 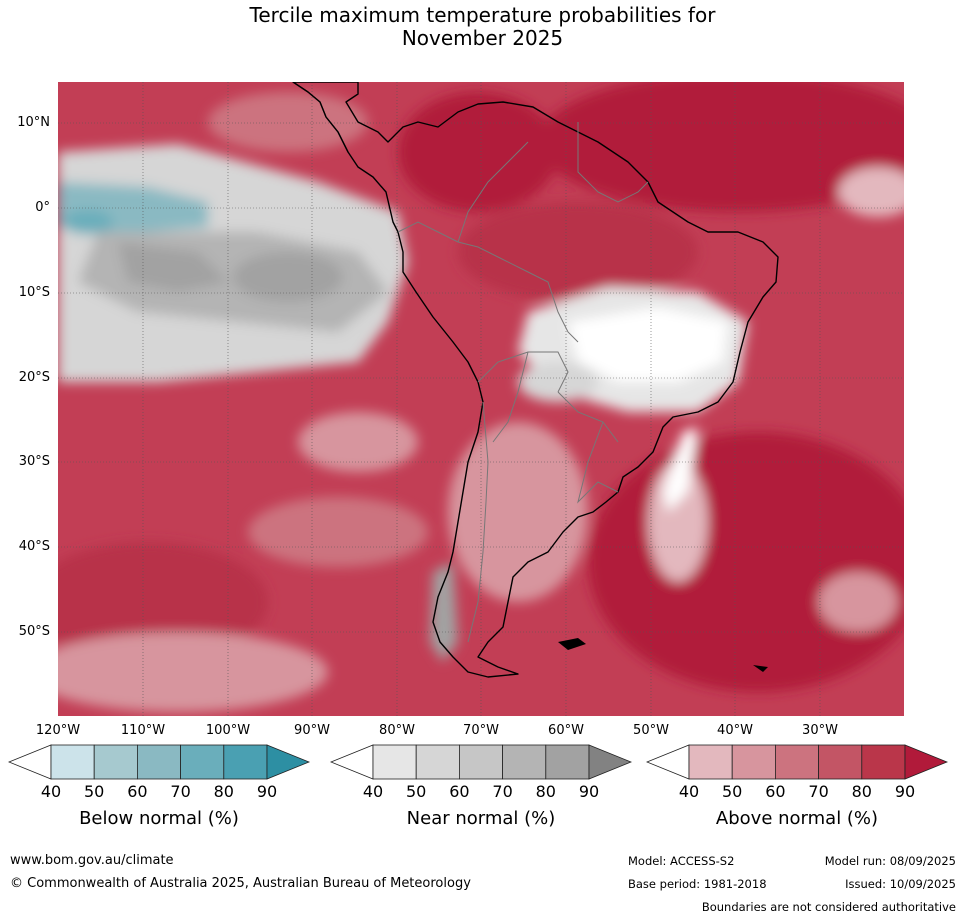 What do you see at coordinates (137, 791) in the screenshot?
I see `colorbar-below-tick: 60` at bounding box center [137, 791].